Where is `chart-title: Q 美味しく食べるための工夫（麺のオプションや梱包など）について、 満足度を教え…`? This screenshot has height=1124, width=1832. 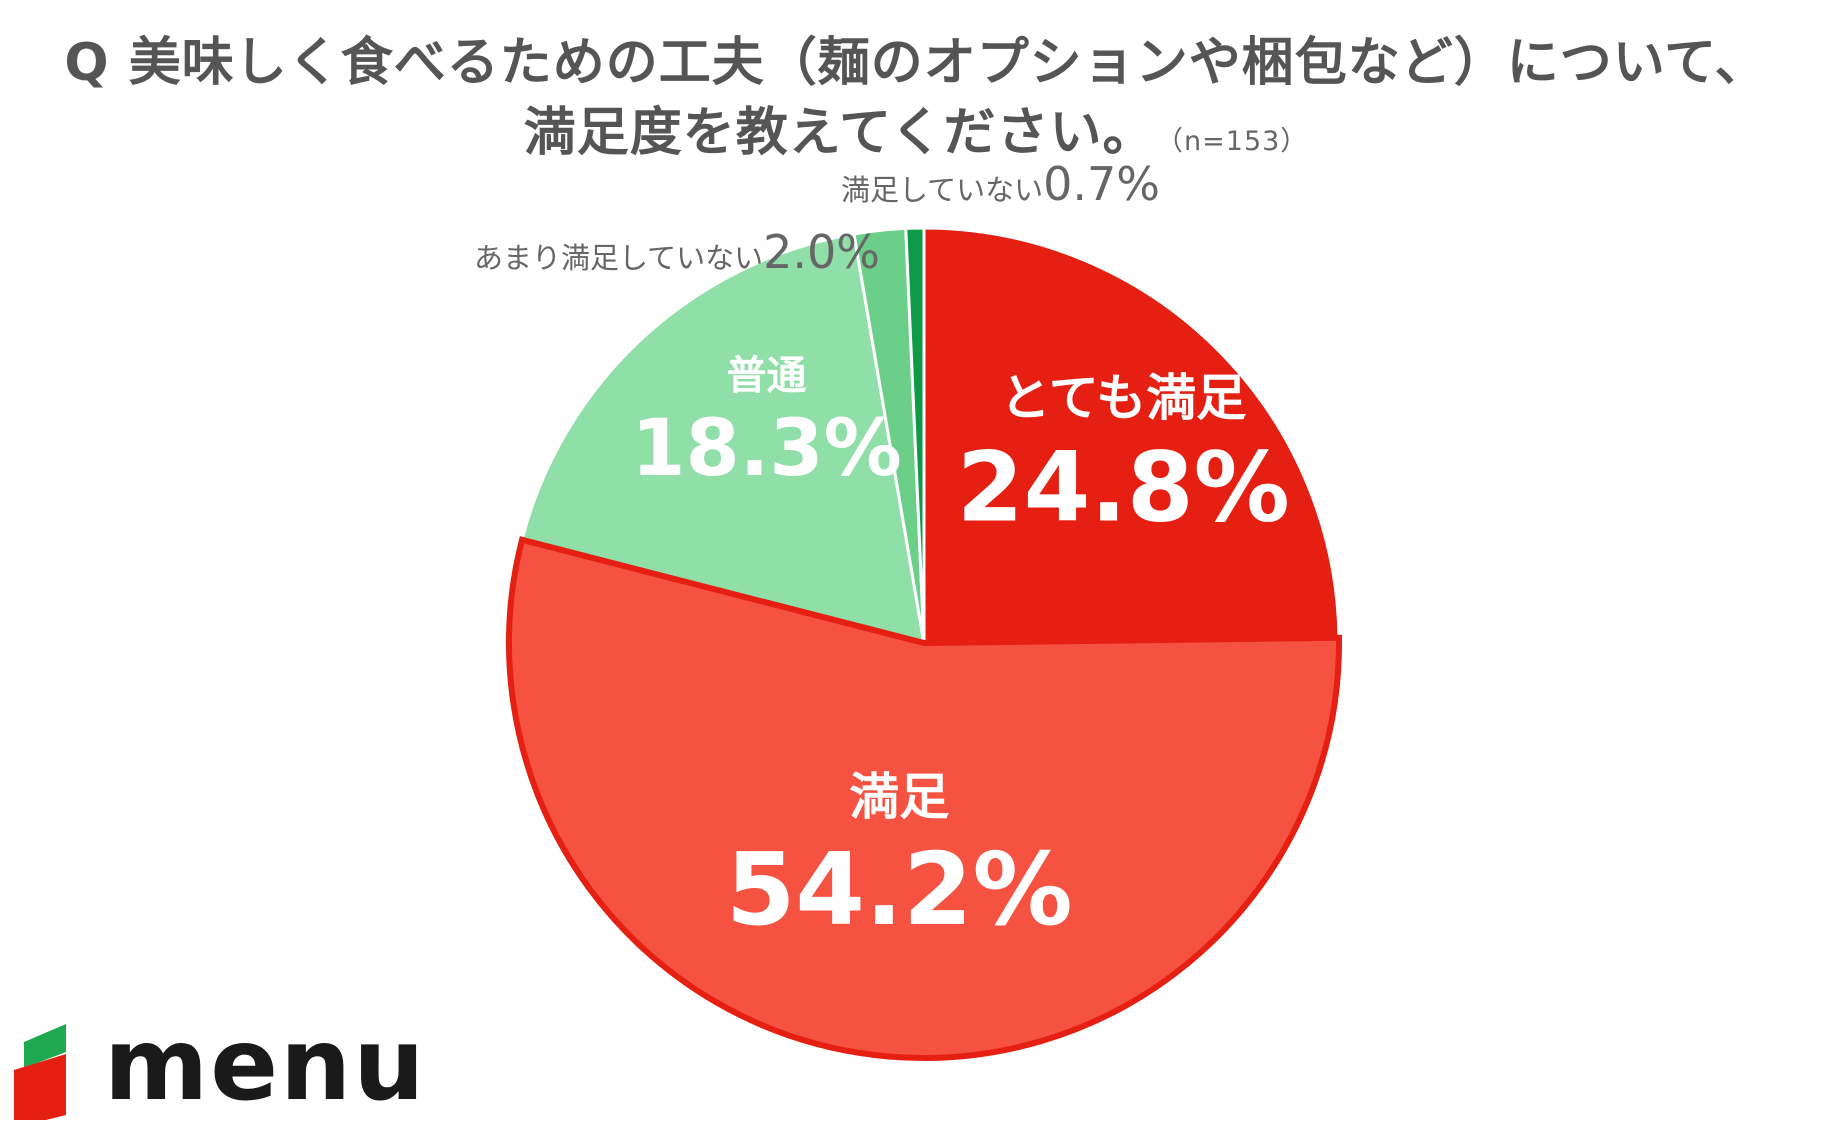 chart-title: Q 美味しく食べるための工夫（麺のオプションや梱包など）について、 満足度を教え… is located at coordinates (916, 102).